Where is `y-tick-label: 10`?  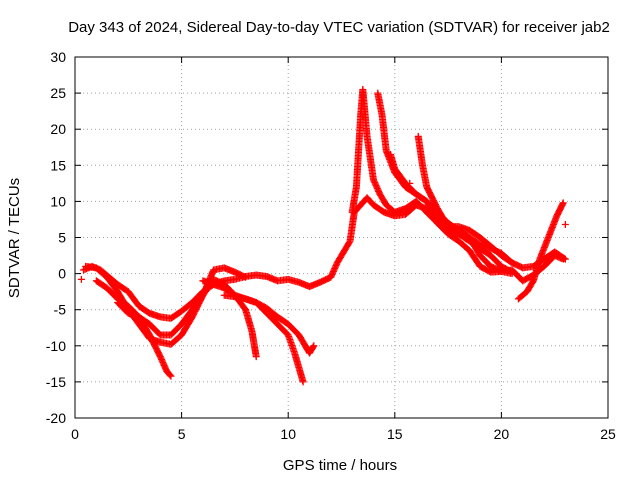
y-tick-label: 10 is located at coordinates (58, 201).